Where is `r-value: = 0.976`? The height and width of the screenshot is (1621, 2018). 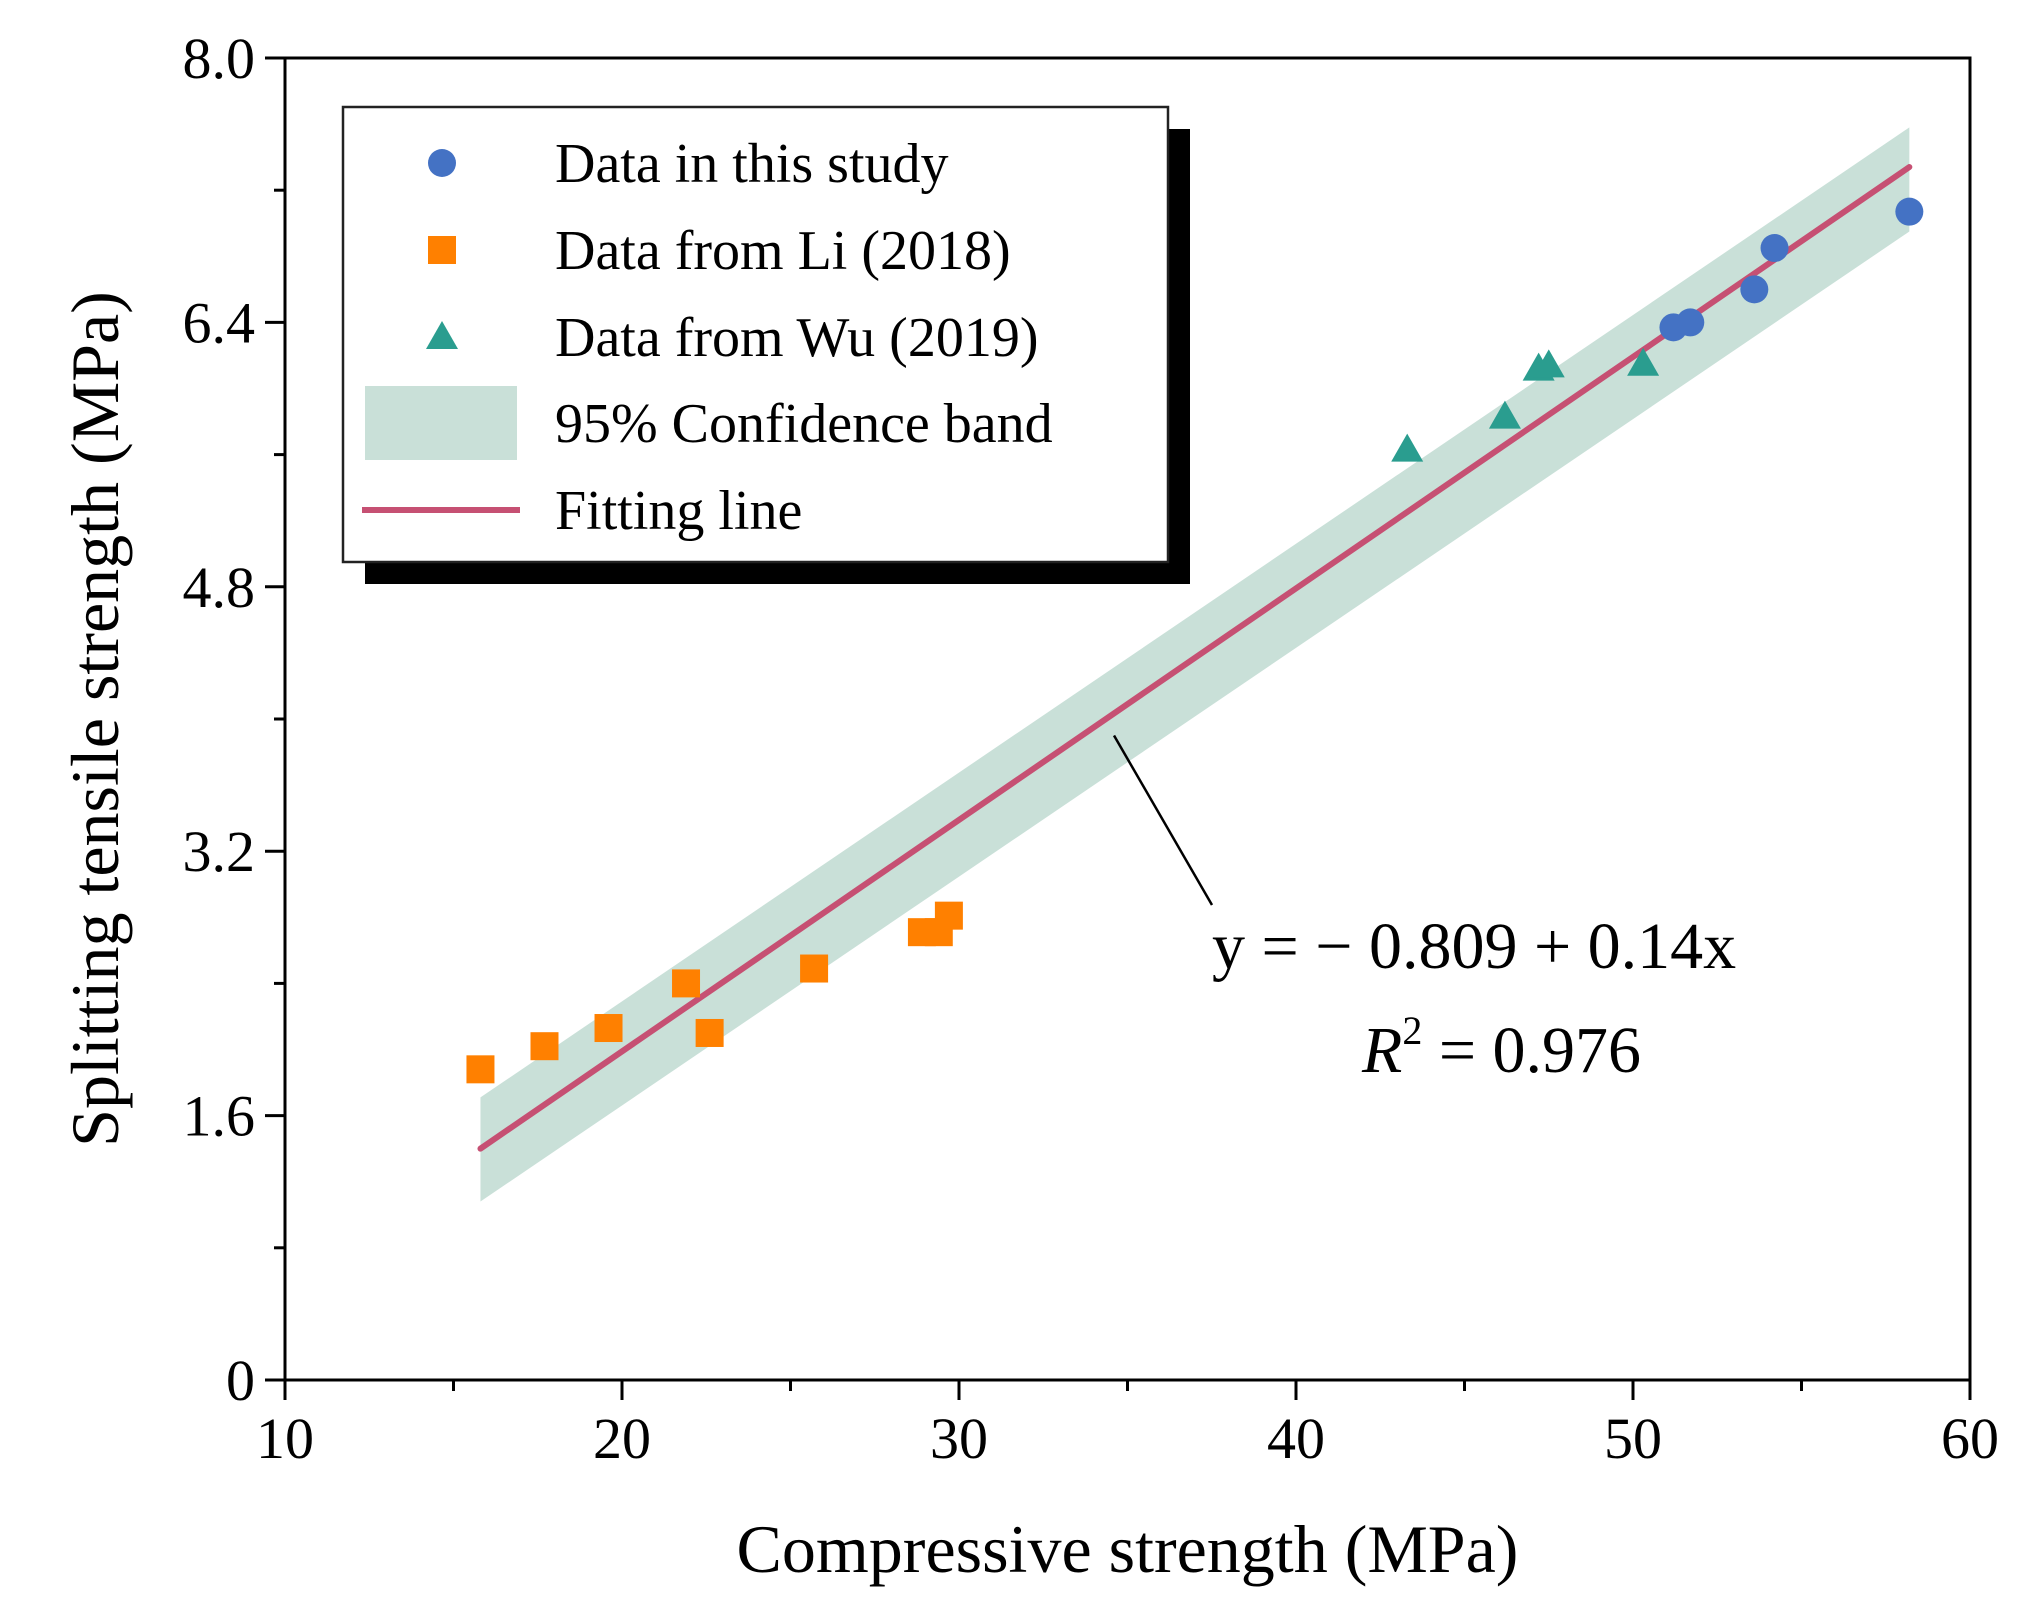
r-value: = 0.976 is located at coordinates (1531, 1050).